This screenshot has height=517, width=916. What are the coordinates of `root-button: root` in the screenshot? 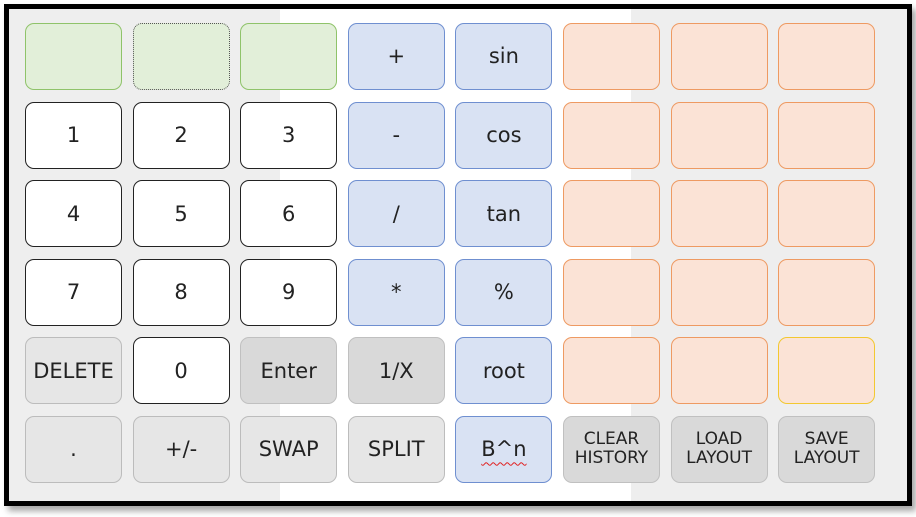 It's located at (504, 371).